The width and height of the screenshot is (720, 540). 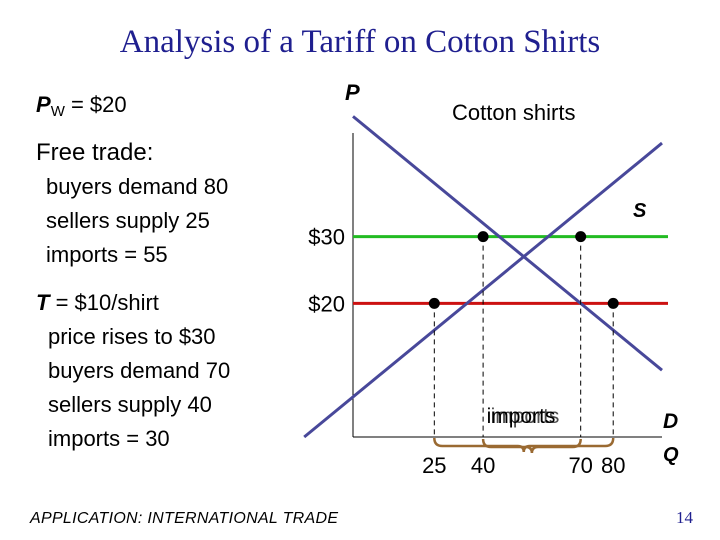 What do you see at coordinates (130, 404) in the screenshot?
I see `tariff-line: sellers supply 40` at bounding box center [130, 404].